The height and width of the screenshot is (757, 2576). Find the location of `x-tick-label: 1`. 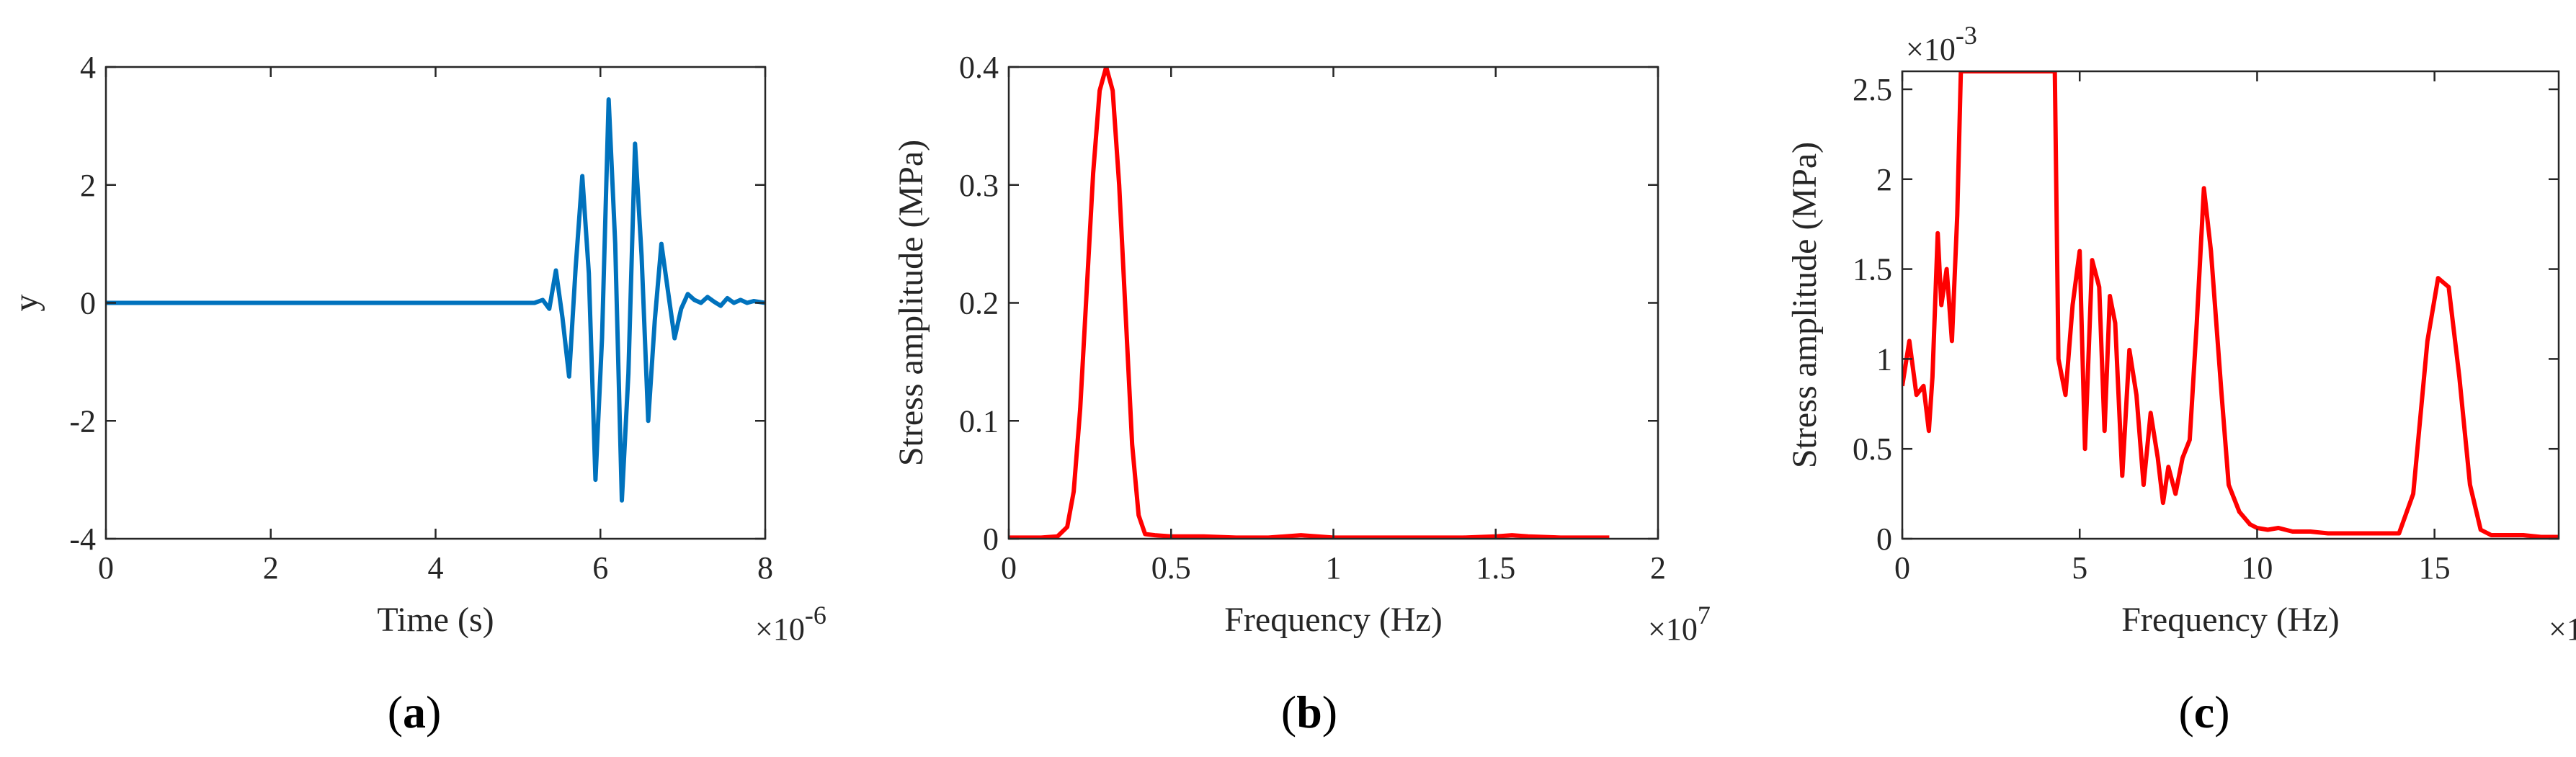

x-tick-label: 1 is located at coordinates (1334, 568).